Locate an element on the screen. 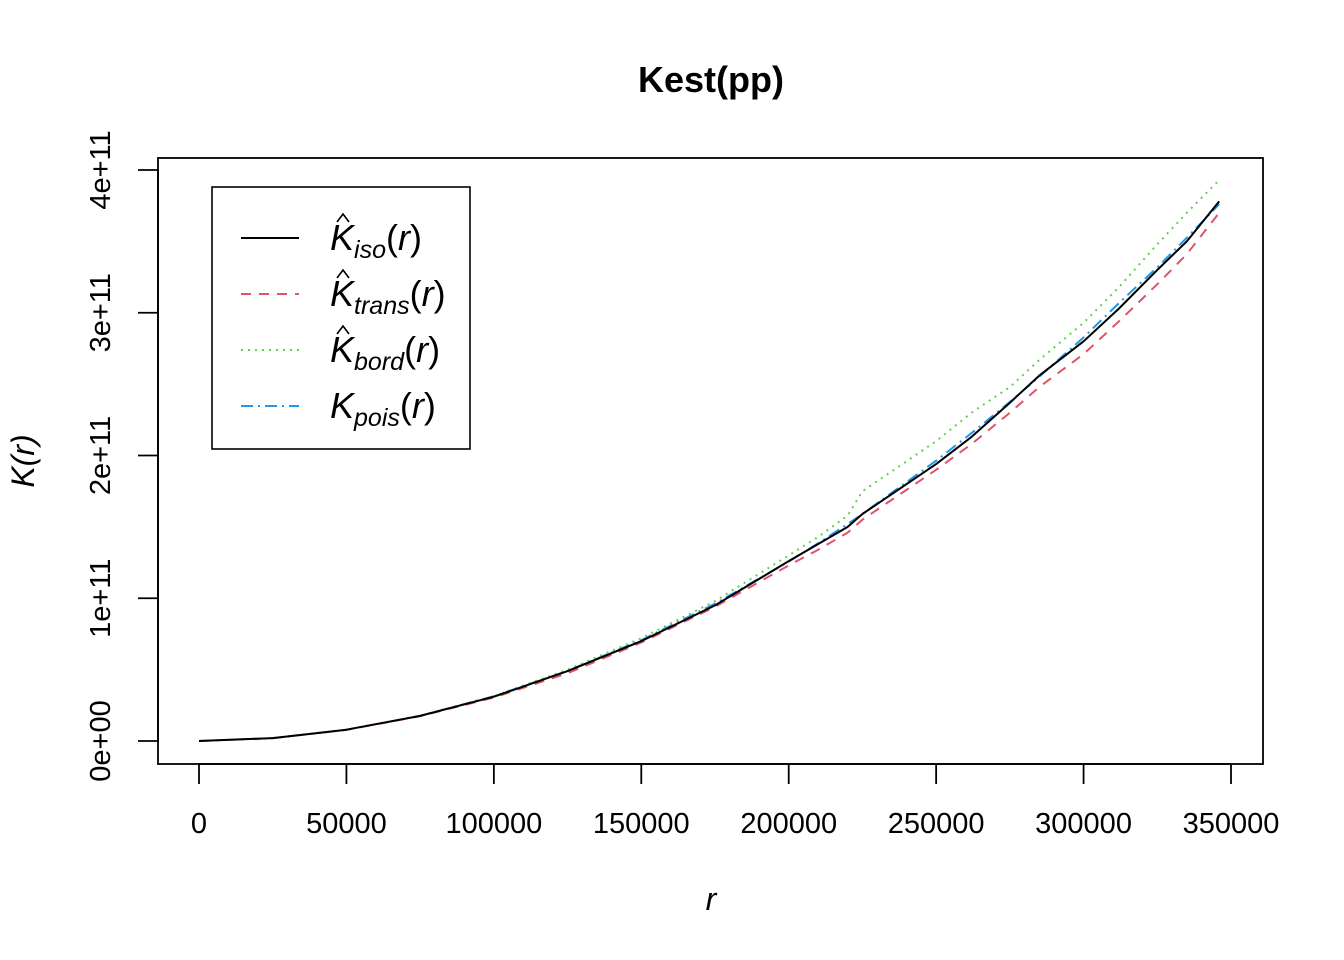 This screenshot has width=1344, height=960. y-tick-label: 4e+11 is located at coordinates (101, 169).